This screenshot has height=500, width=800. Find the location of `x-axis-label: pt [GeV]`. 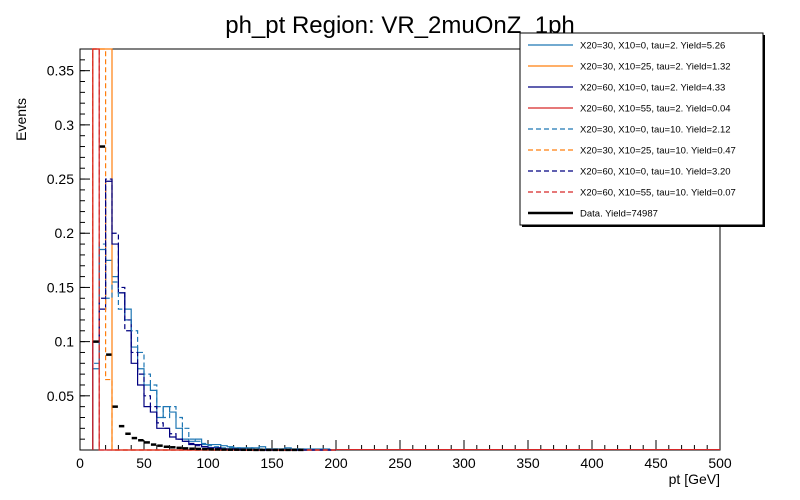

x-axis-label: pt [GeV] is located at coordinates (694, 479).